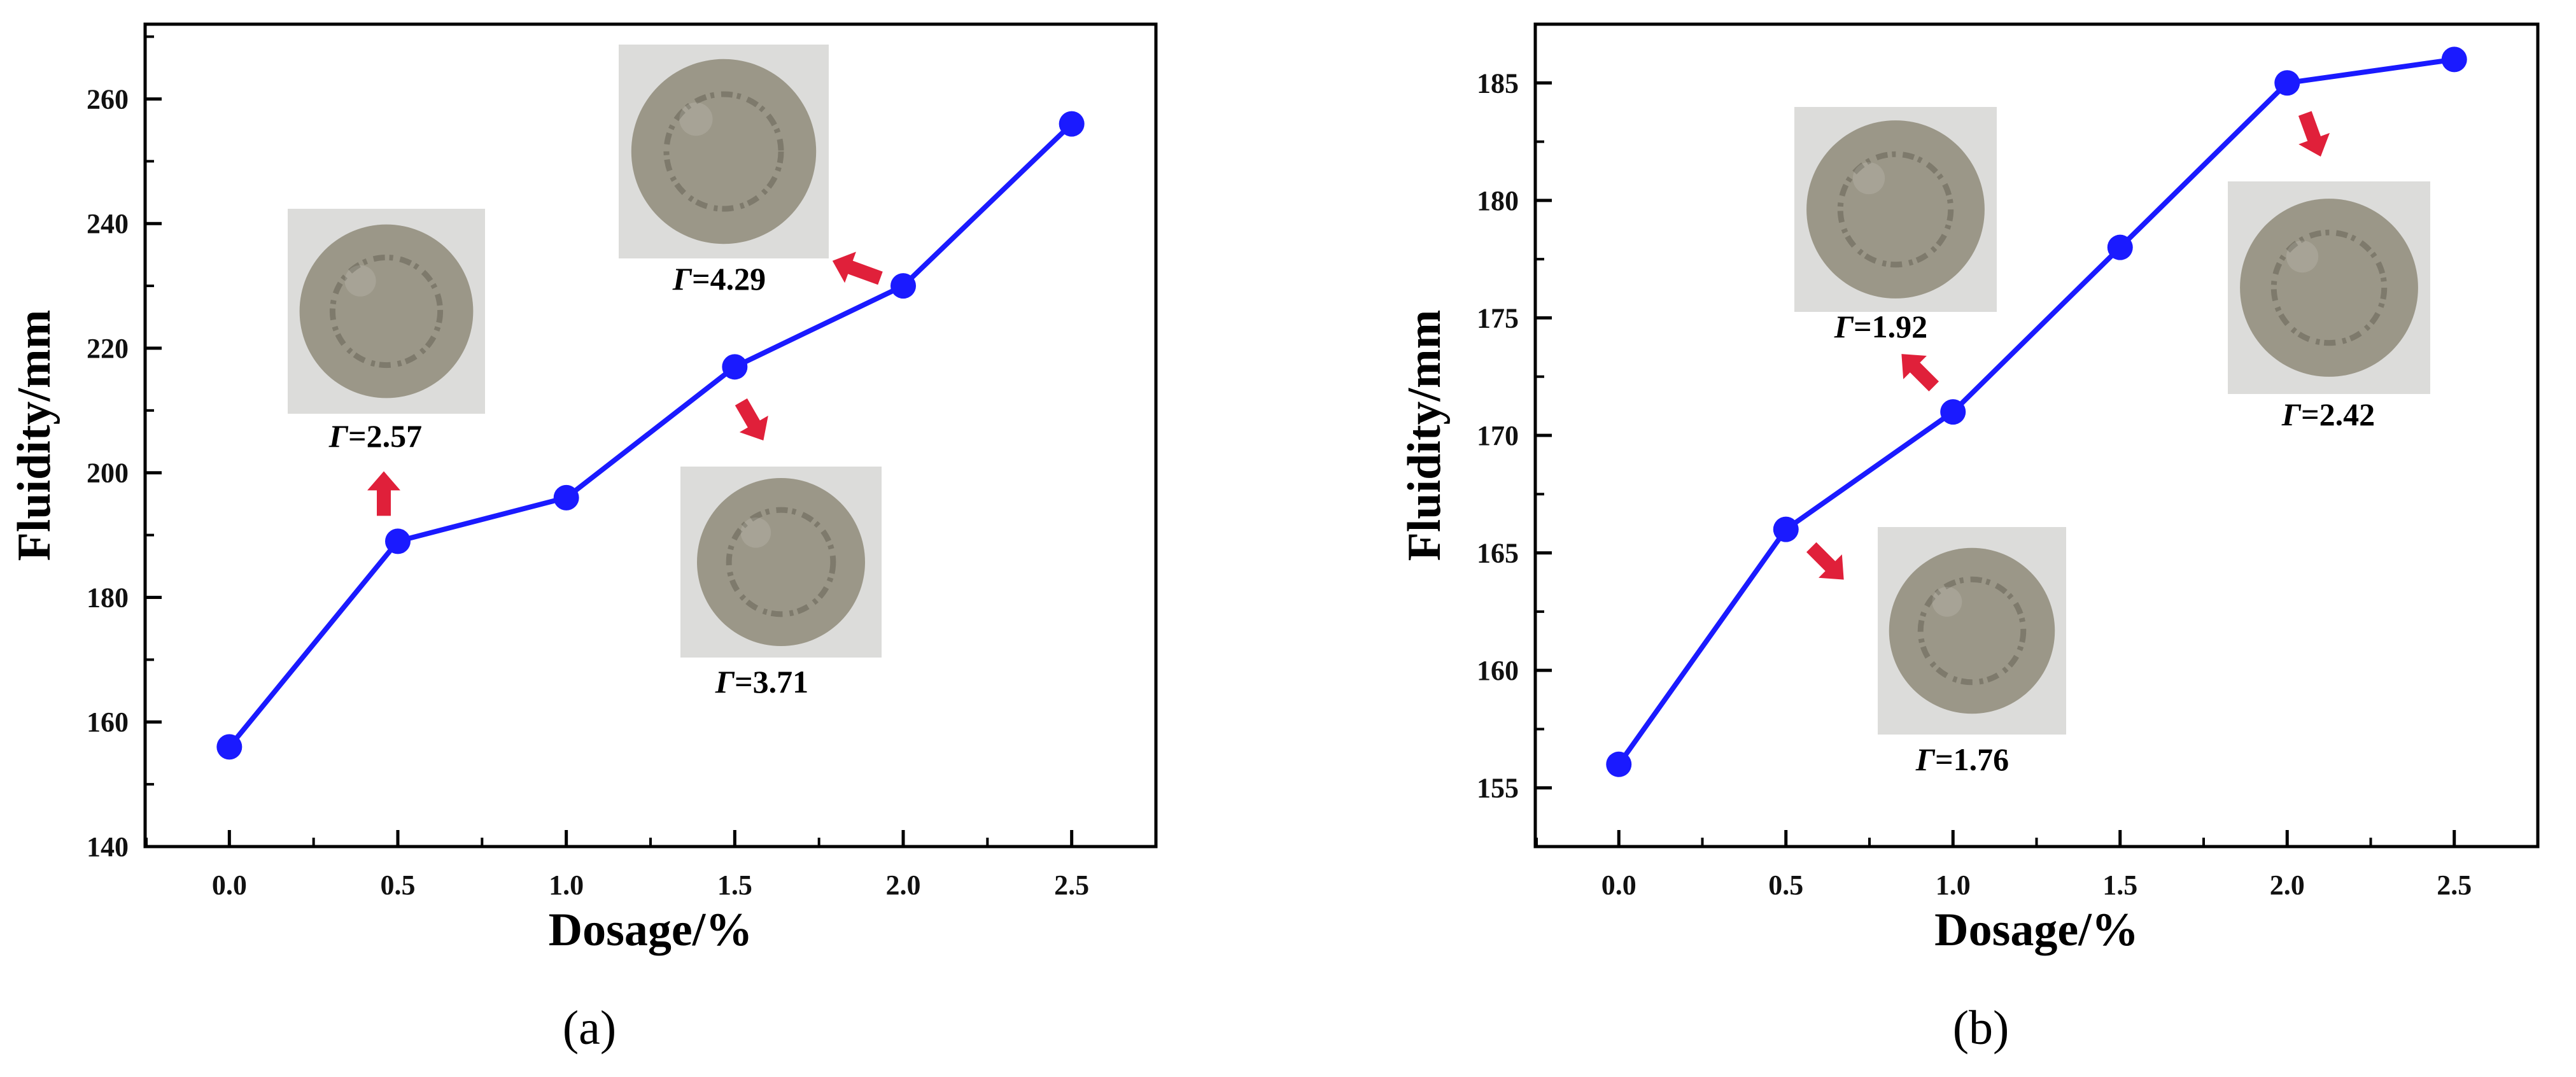 The image size is (2576, 1077). What do you see at coordinates (1881, 326) in the screenshot?
I see `gamma-label: Γ=1.92` at bounding box center [1881, 326].